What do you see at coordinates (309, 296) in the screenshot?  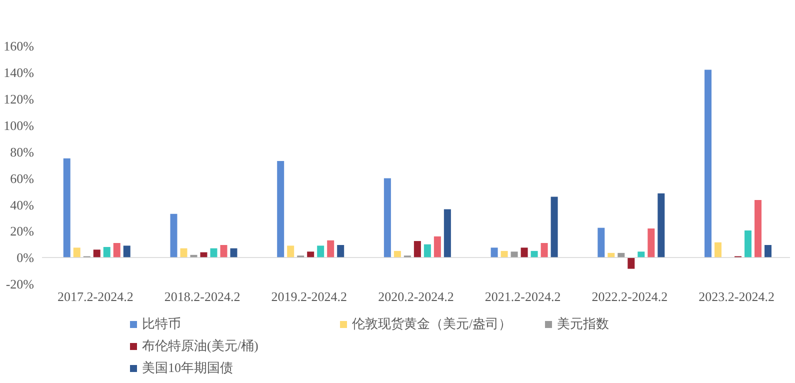 I see `x-tick-label: 2019.2-2024.2` at bounding box center [309, 296].